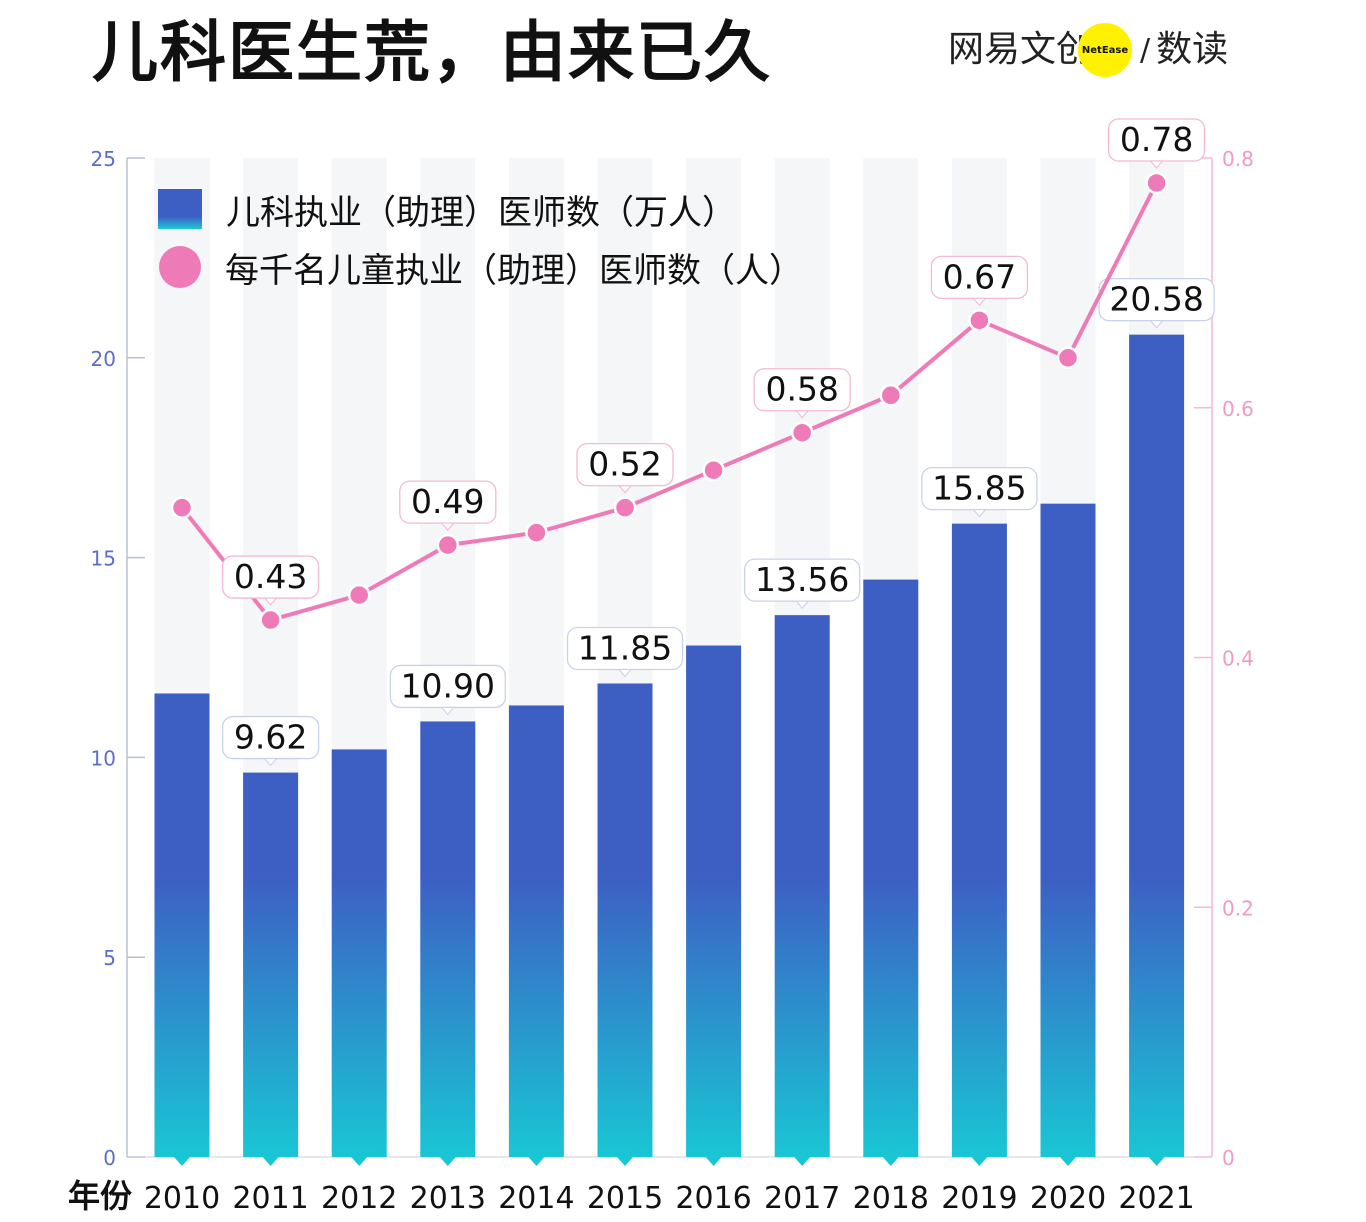  Describe the element at coordinates (1238, 409) in the screenshot. I see `right-axis-tick-label: 0.6` at that location.